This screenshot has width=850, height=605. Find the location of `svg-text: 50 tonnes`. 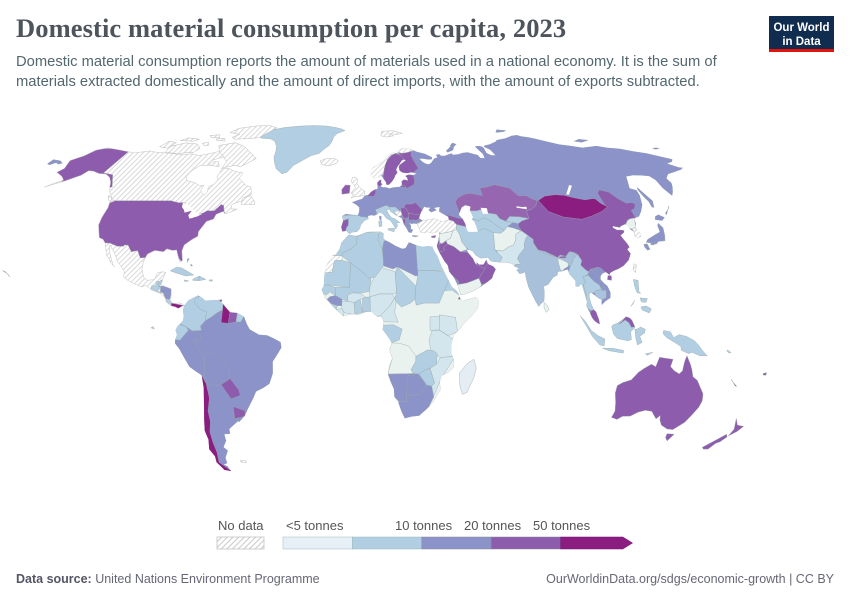

svg-text: 50 tonnes is located at coordinates (562, 525).